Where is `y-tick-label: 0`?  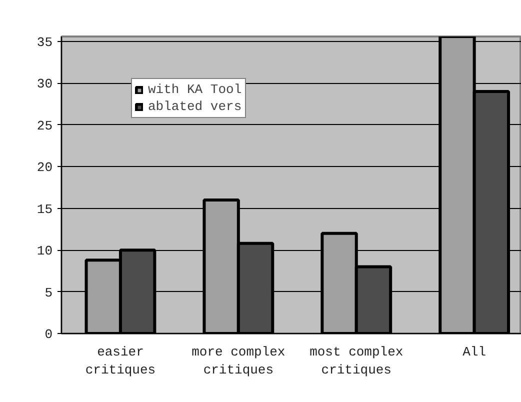 y-tick-label: 0 is located at coordinates (48, 334).